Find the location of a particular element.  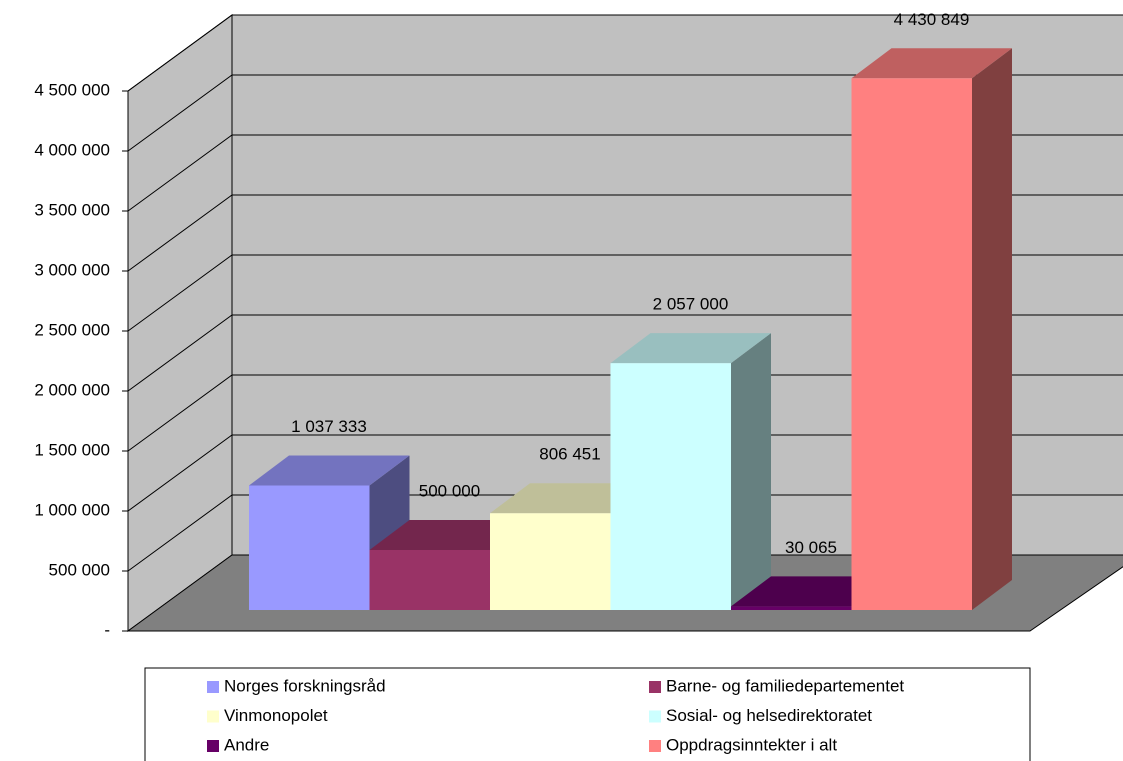

y-tick-label: 1 500 000 is located at coordinates (72, 449).